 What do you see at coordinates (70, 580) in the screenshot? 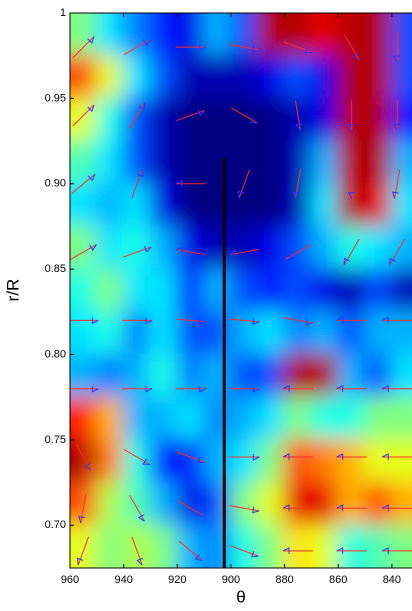
I see `x-tick-label: 960` at bounding box center [70, 580].